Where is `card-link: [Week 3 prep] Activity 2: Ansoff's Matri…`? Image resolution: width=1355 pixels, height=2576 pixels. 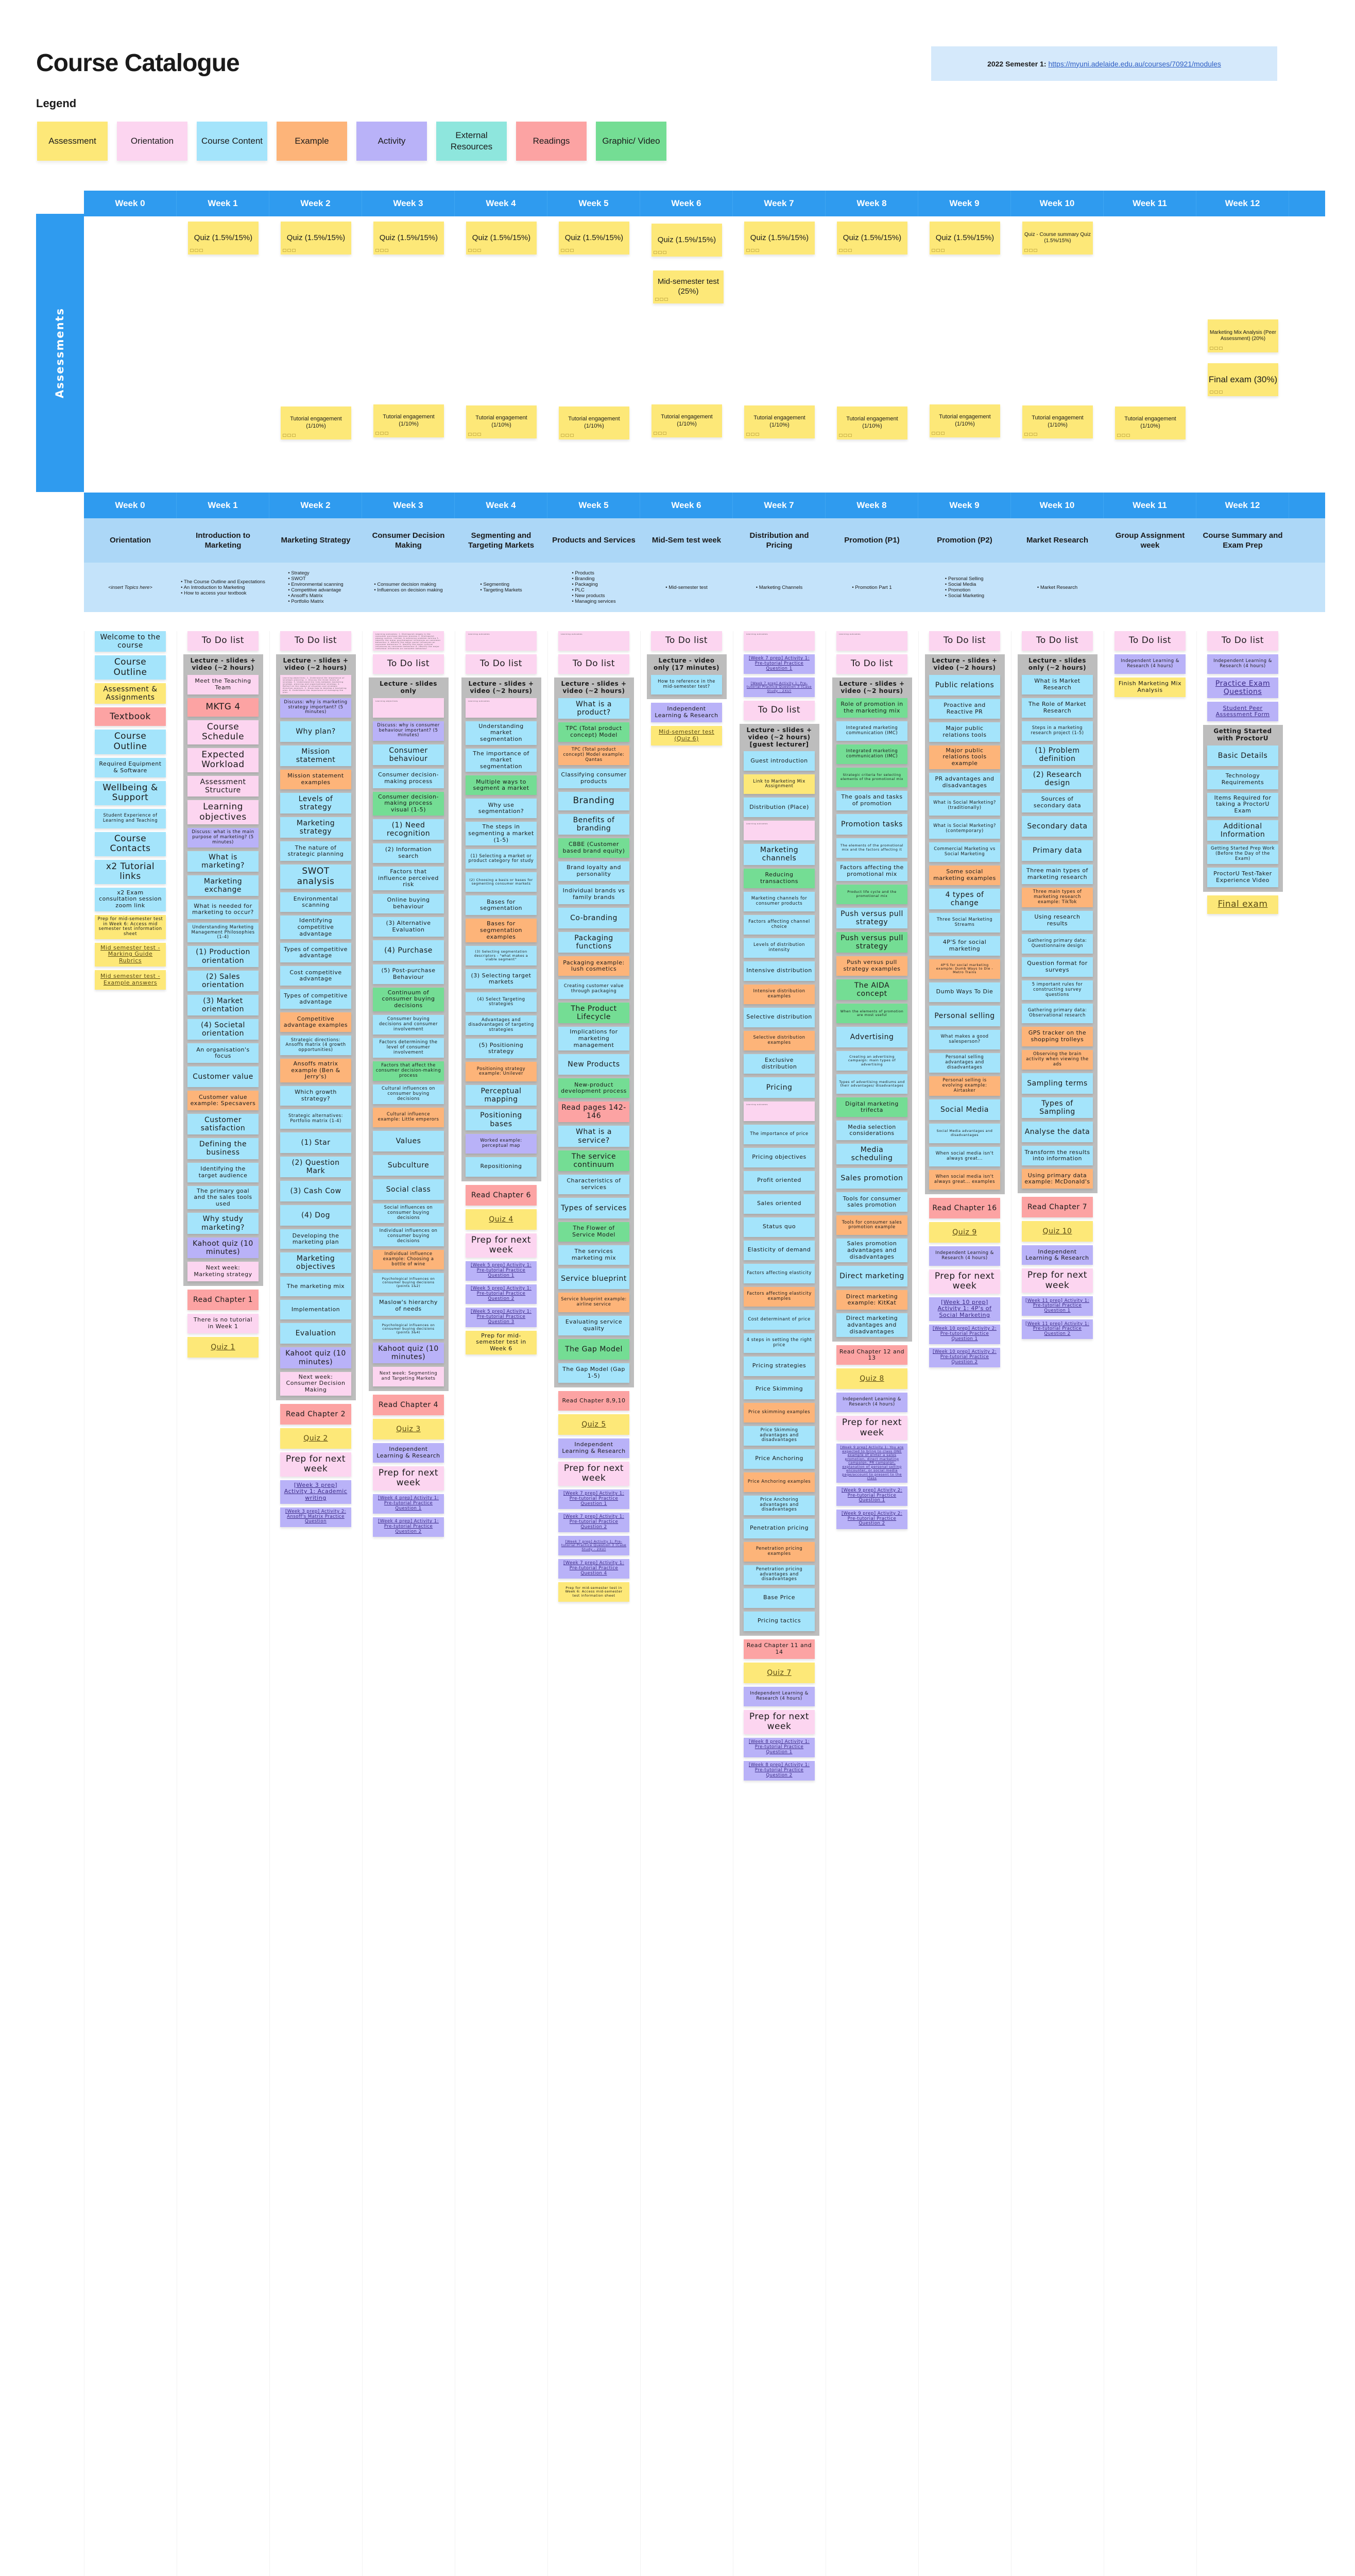
card-link: [Week 3 prep] Activity 2: Ansoff's Matri… is located at coordinates (316, 1517).